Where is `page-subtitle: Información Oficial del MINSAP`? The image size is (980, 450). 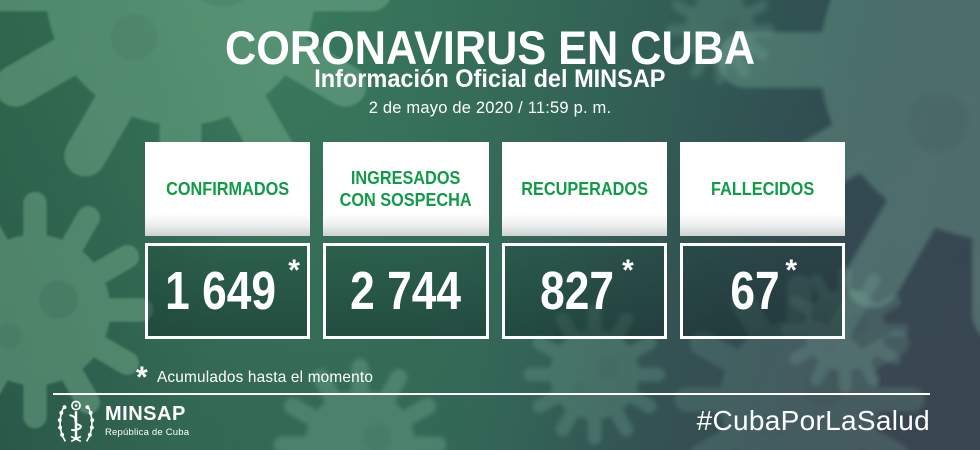
page-subtitle: Información Oficial del MINSAP is located at coordinates (490, 79).